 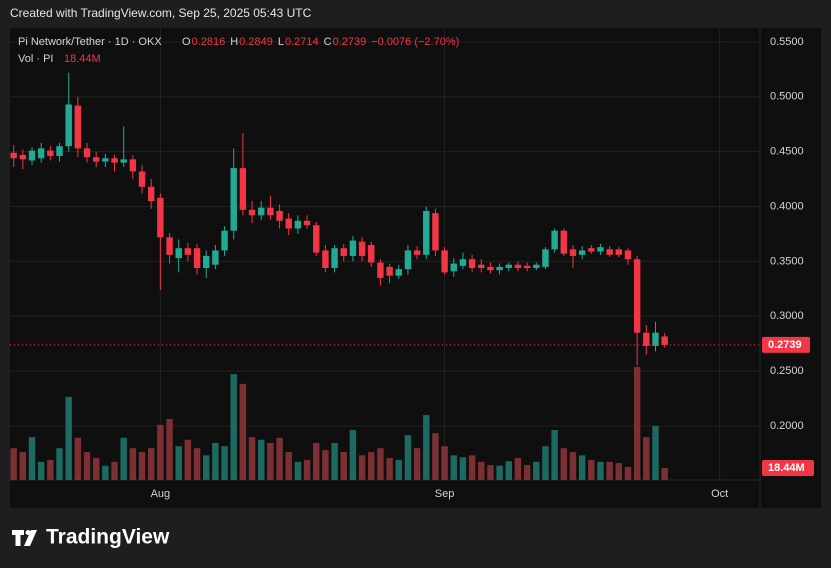 What do you see at coordinates (281, 42) in the screenshot?
I see `legend-key: L` at bounding box center [281, 42].